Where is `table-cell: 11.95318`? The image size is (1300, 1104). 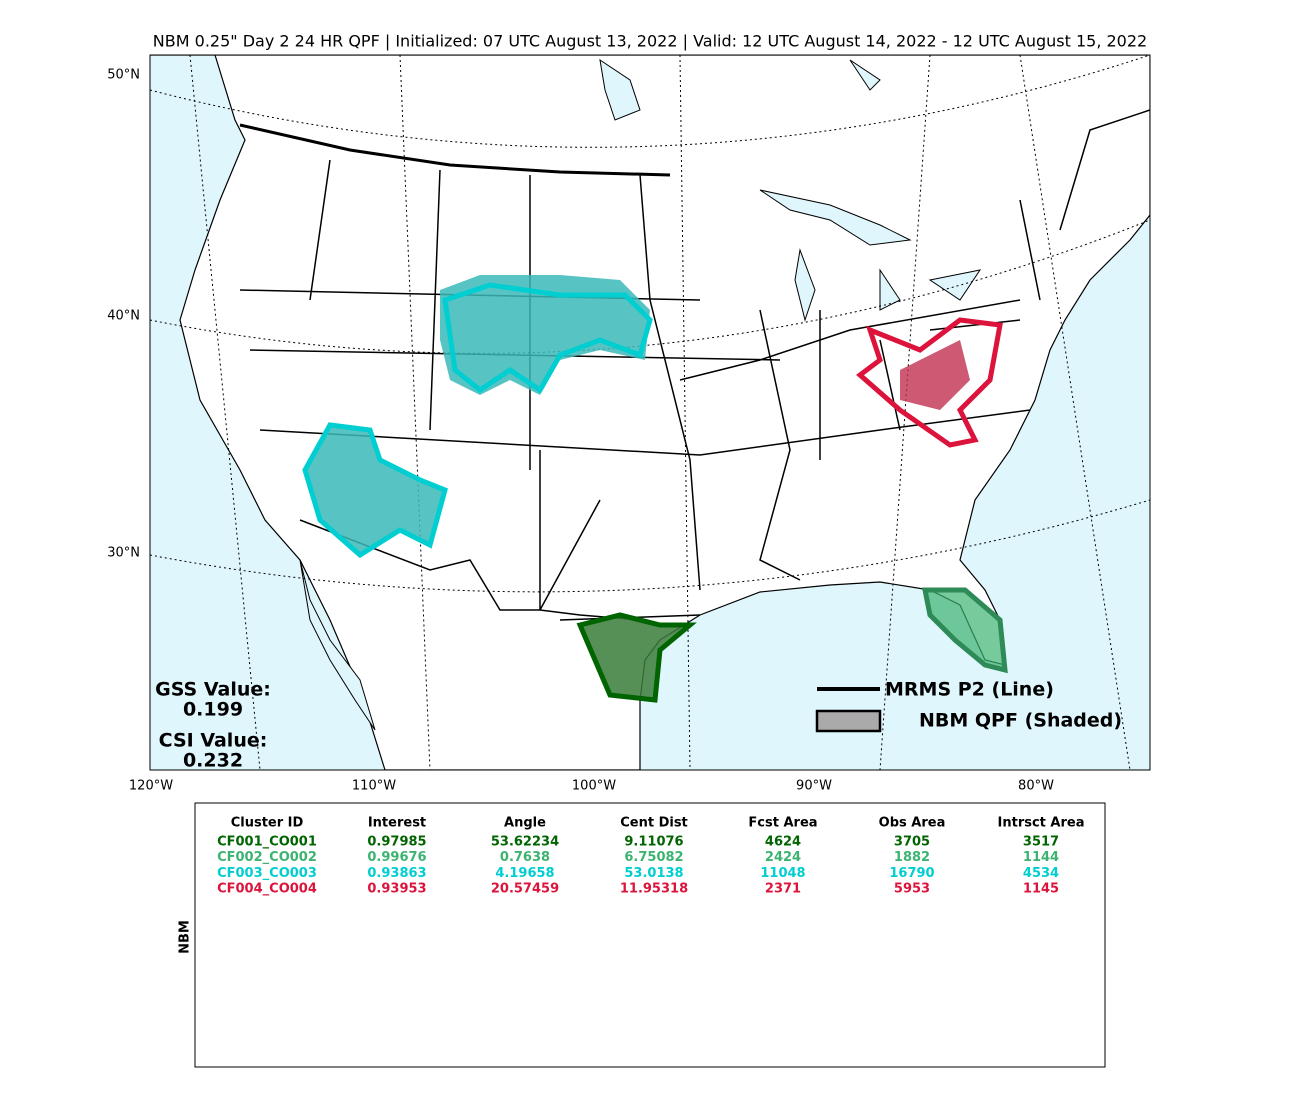 table-cell: 11.95318 is located at coordinates (654, 889).